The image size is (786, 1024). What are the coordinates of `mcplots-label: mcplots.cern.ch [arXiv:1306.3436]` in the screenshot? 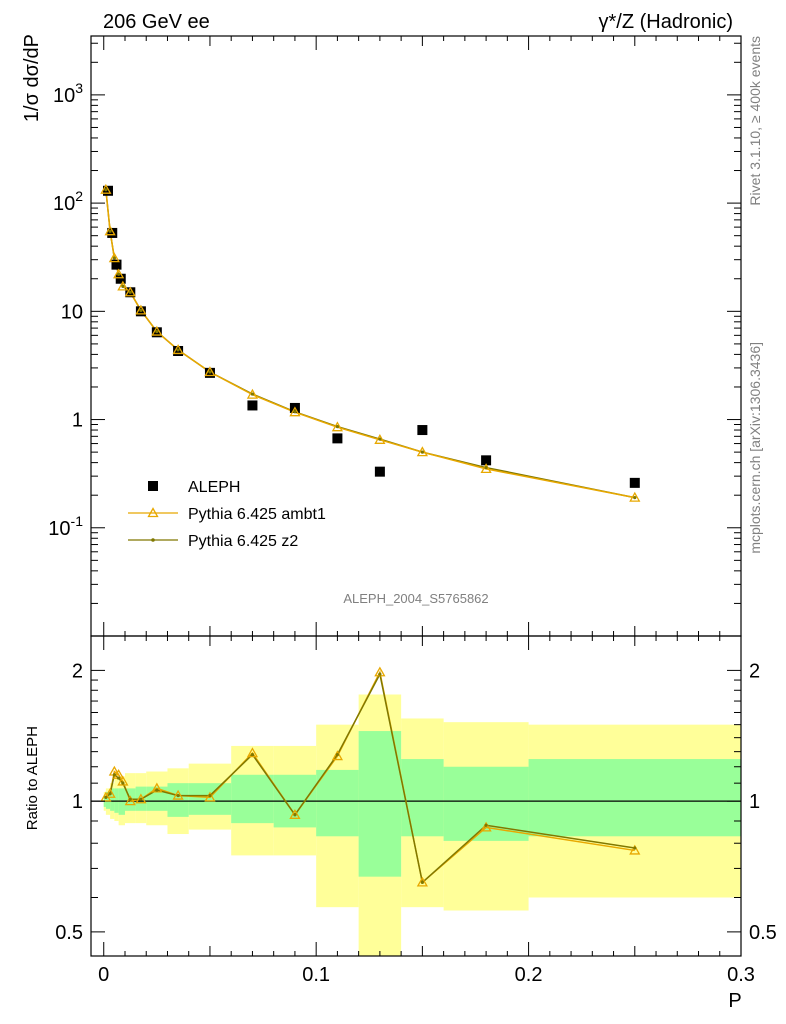 It's located at (755, 448).